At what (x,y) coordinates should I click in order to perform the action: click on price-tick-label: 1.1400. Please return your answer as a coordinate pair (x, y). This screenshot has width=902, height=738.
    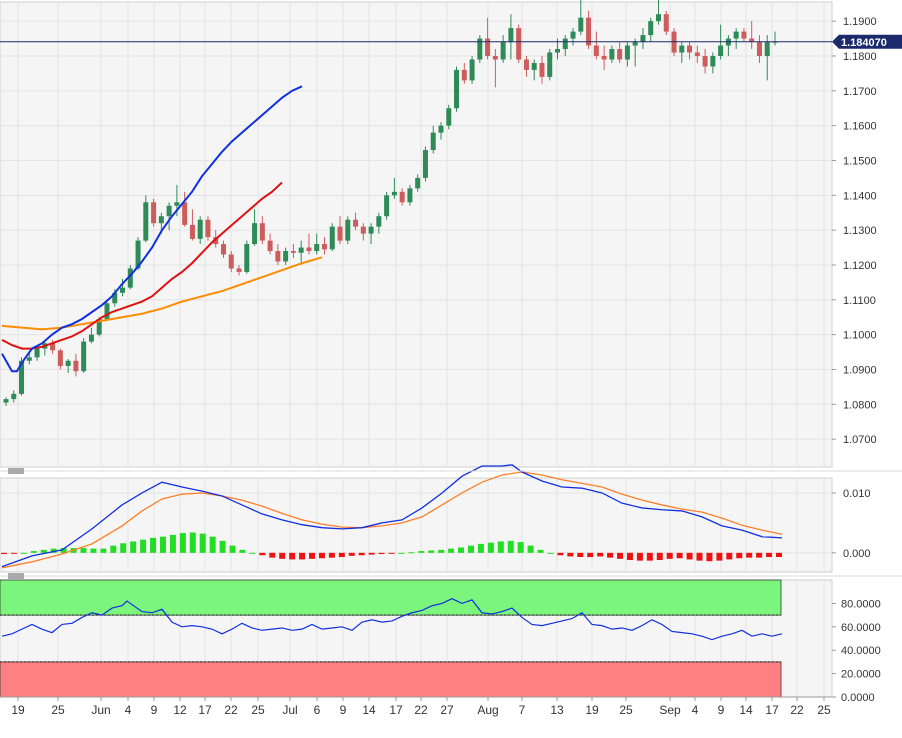
    Looking at the image, I should click on (860, 196).